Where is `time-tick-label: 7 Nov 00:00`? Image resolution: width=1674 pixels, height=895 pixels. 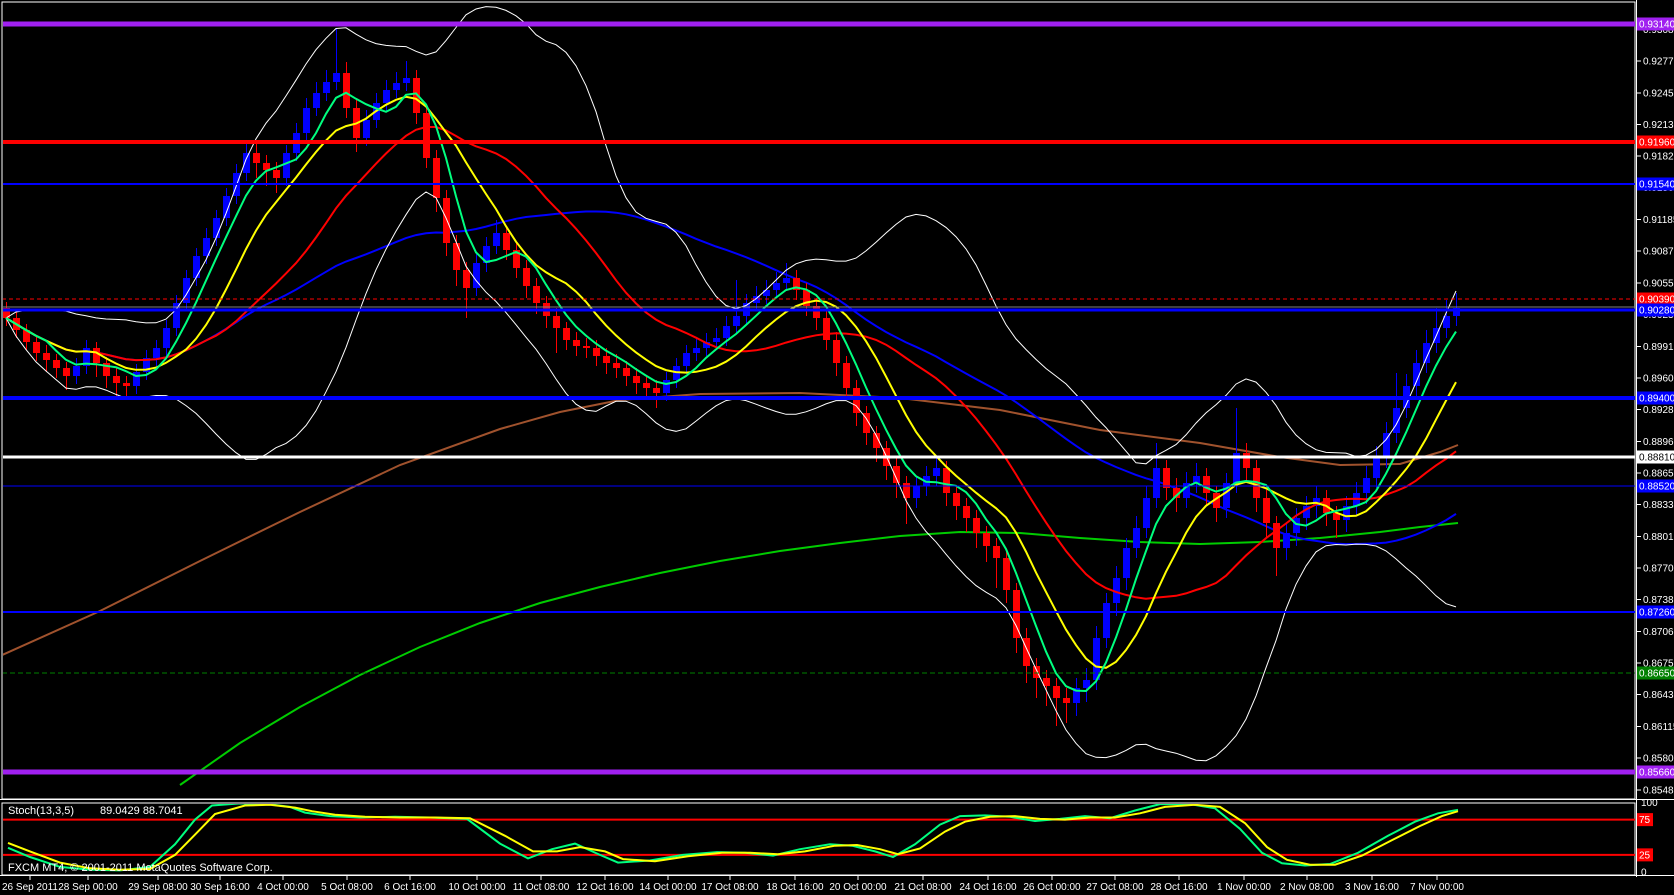 time-tick-label: 7 Nov 00:00 is located at coordinates (1437, 887).